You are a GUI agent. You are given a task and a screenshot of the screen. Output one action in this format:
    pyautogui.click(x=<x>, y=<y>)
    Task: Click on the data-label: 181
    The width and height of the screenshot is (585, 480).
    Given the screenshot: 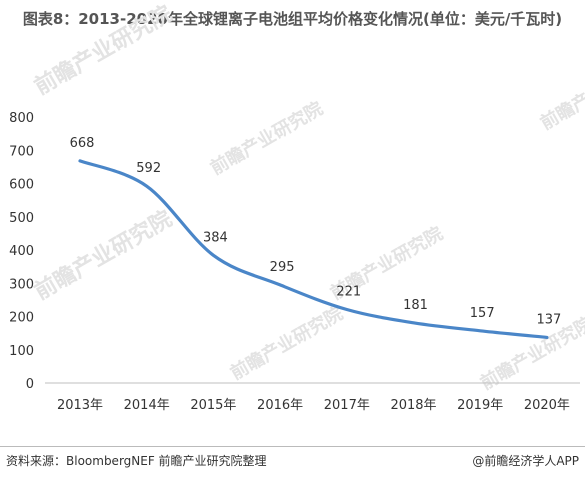 What is the action you would take?
    pyautogui.click(x=415, y=305)
    